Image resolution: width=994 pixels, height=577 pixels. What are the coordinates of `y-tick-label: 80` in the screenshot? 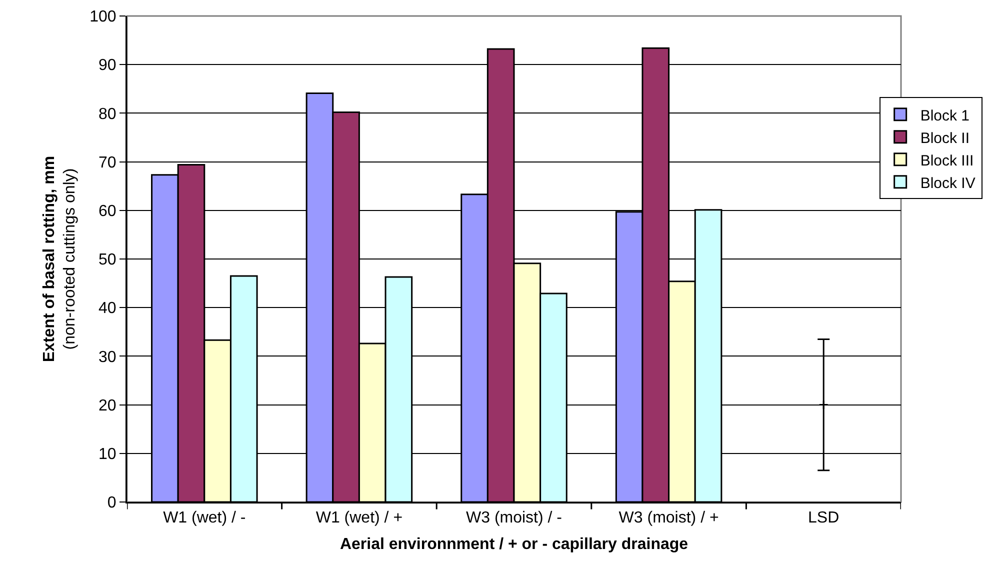 It's located at (107, 114).